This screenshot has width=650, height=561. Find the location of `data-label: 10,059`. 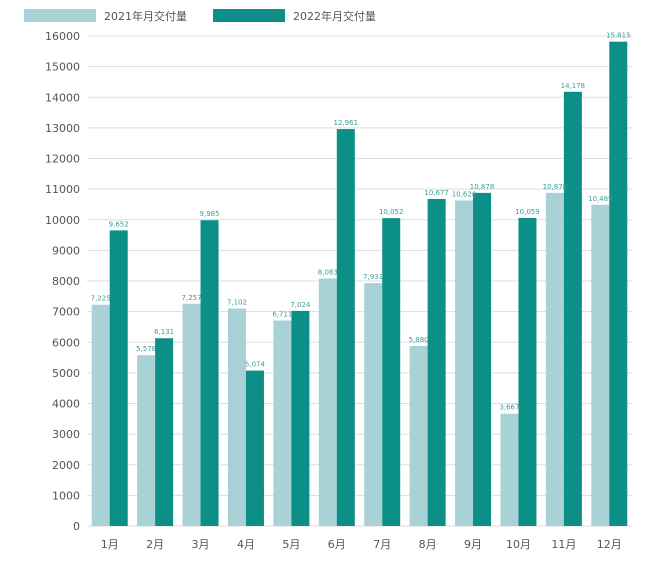

data-label: 10,059 is located at coordinates (527, 212).